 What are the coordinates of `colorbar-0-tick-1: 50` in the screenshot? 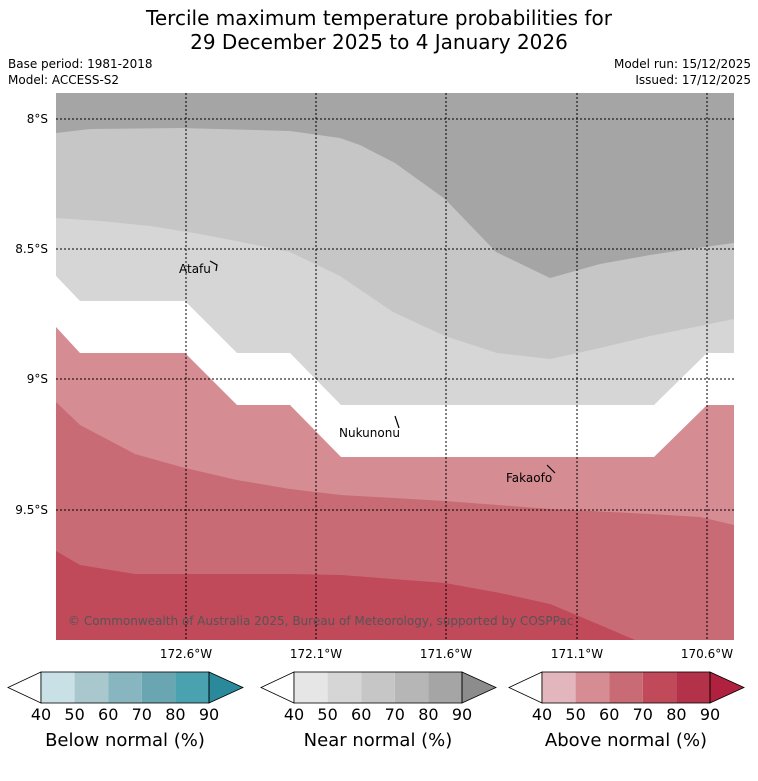 It's located at (74, 714).